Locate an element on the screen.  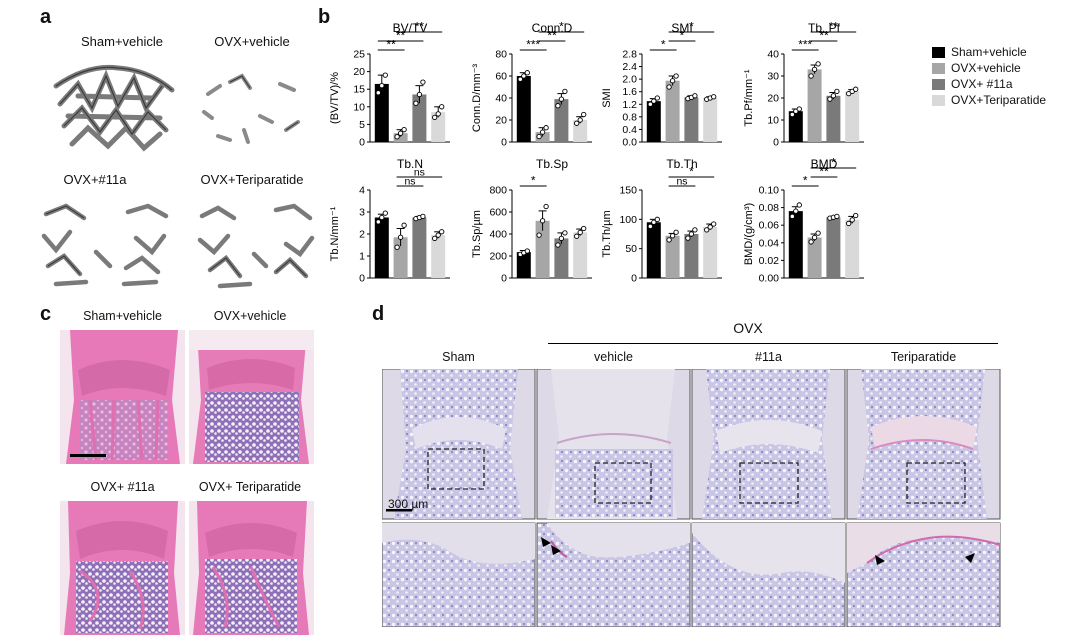
microct-ovx-vehicle-image is located at coordinates (251, 108).